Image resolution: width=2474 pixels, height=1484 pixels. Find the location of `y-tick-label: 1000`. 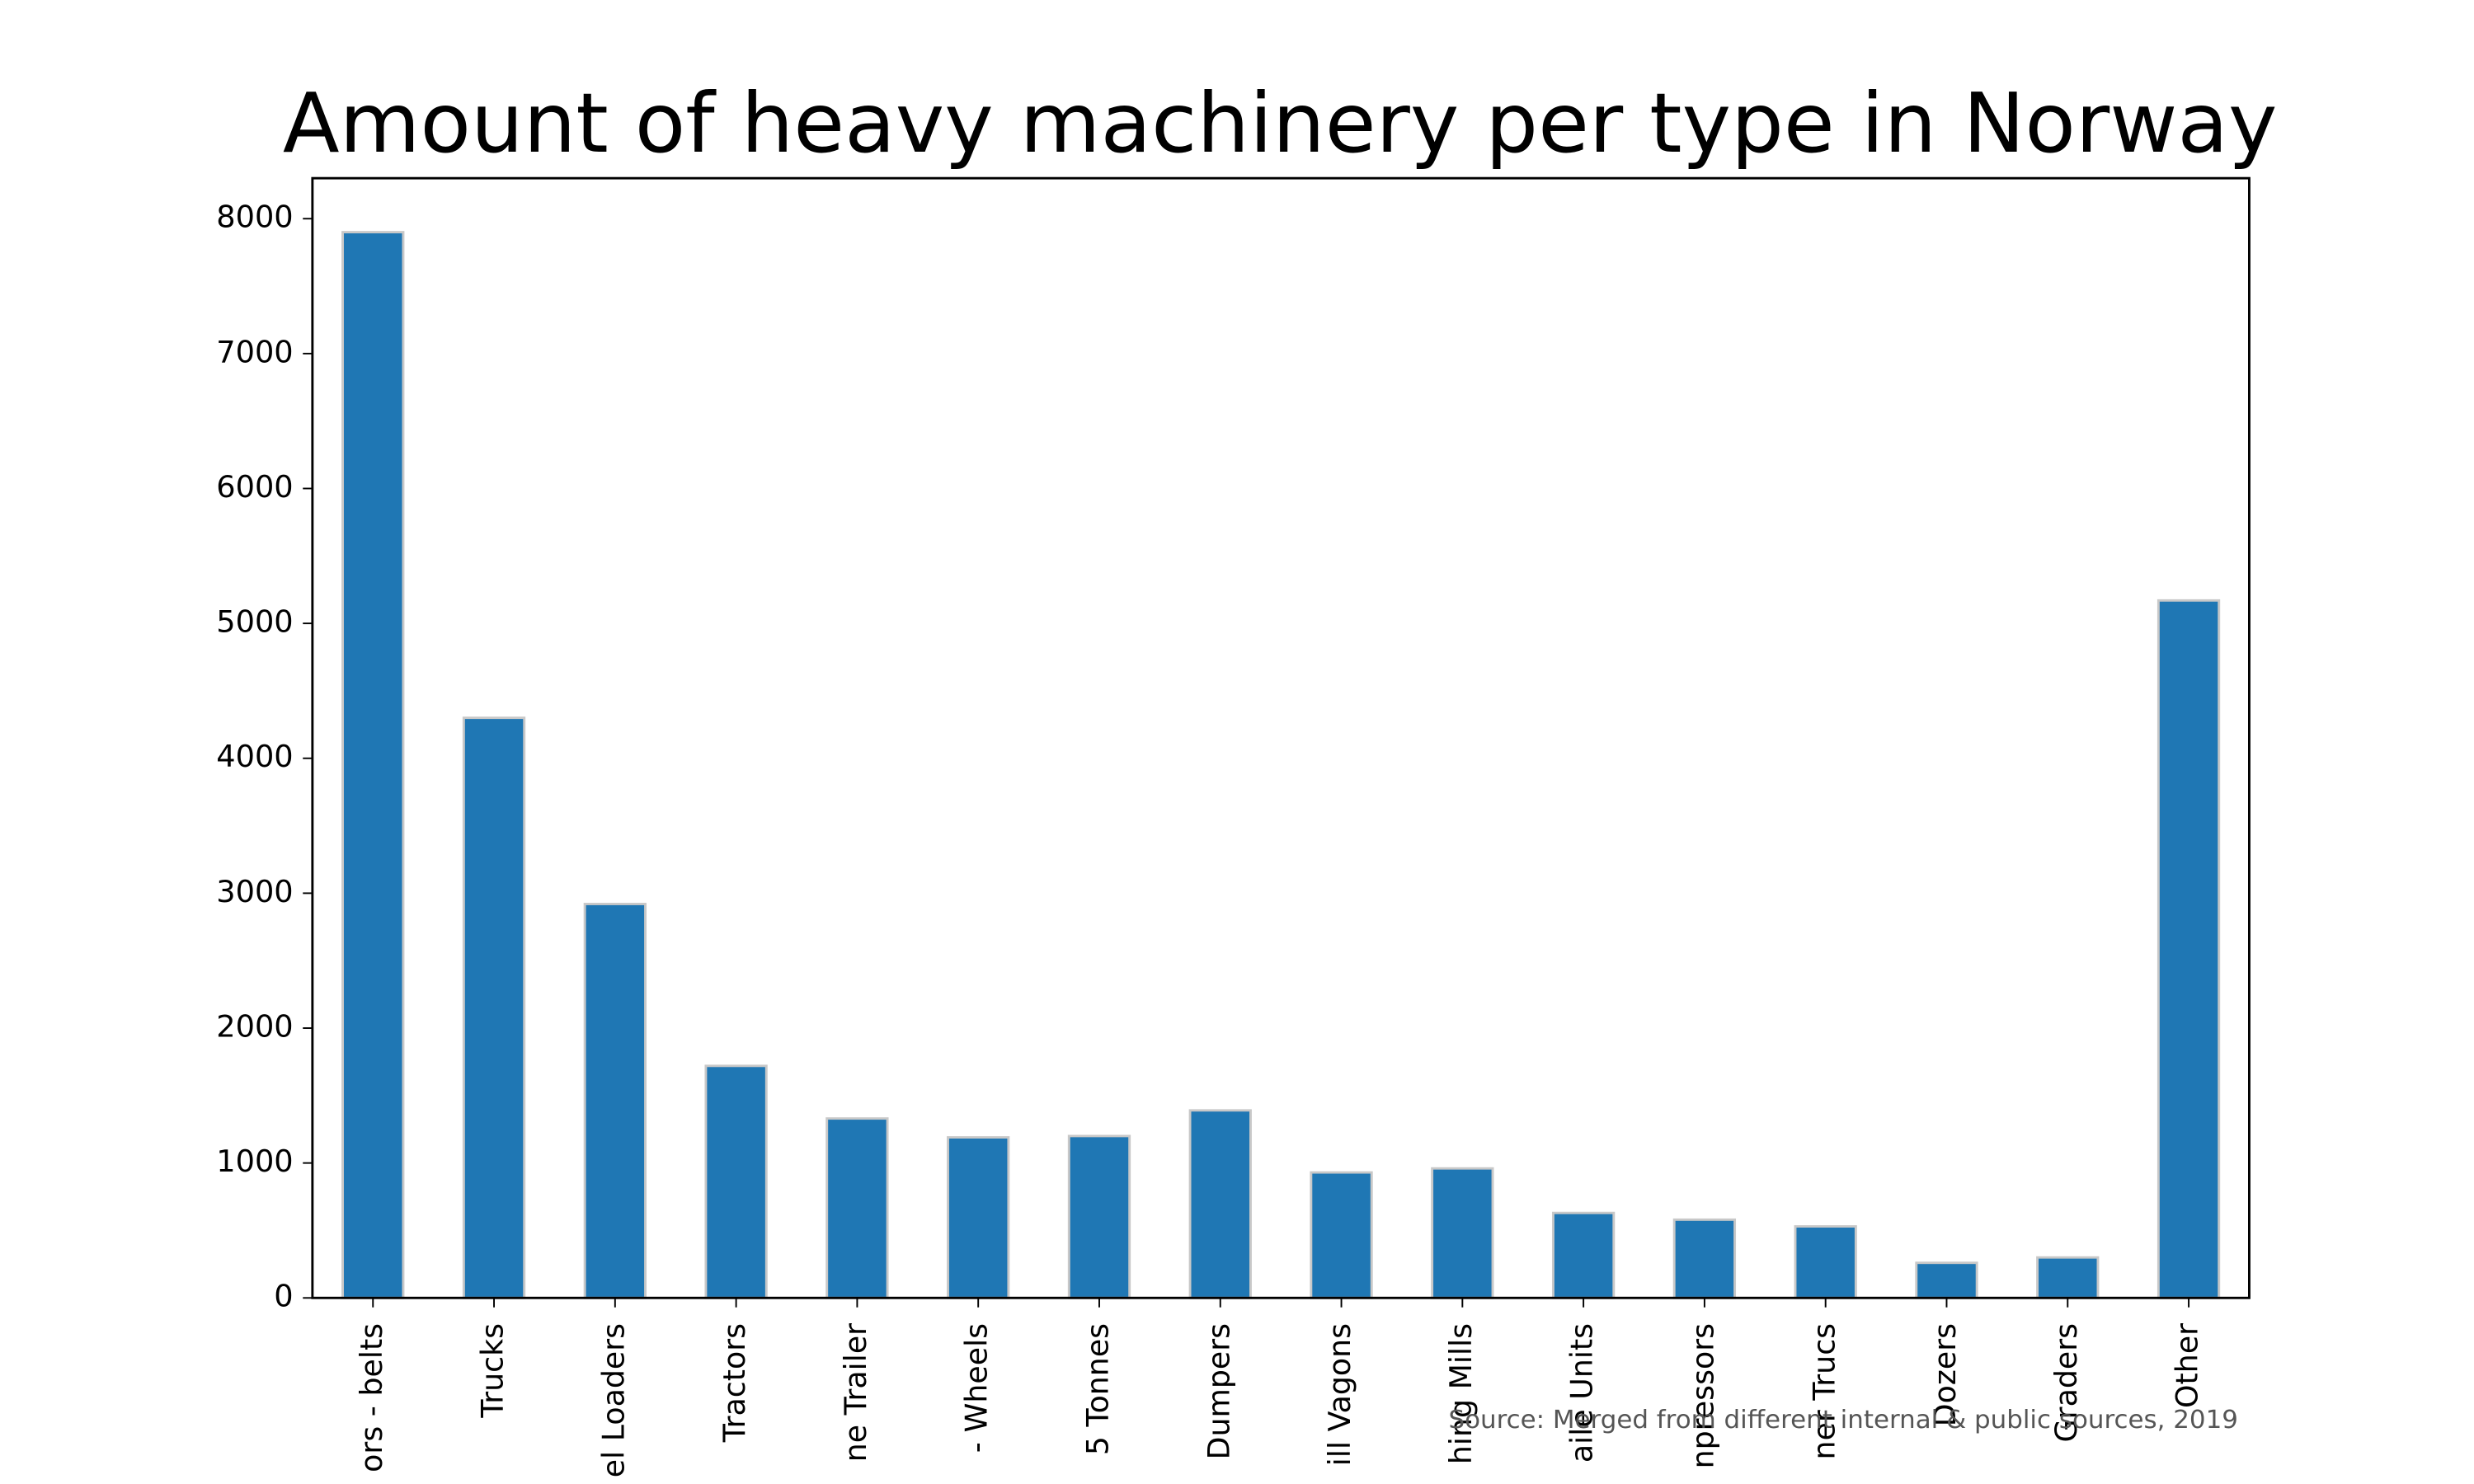

y-tick-label: 1000 is located at coordinates (254, 1161).